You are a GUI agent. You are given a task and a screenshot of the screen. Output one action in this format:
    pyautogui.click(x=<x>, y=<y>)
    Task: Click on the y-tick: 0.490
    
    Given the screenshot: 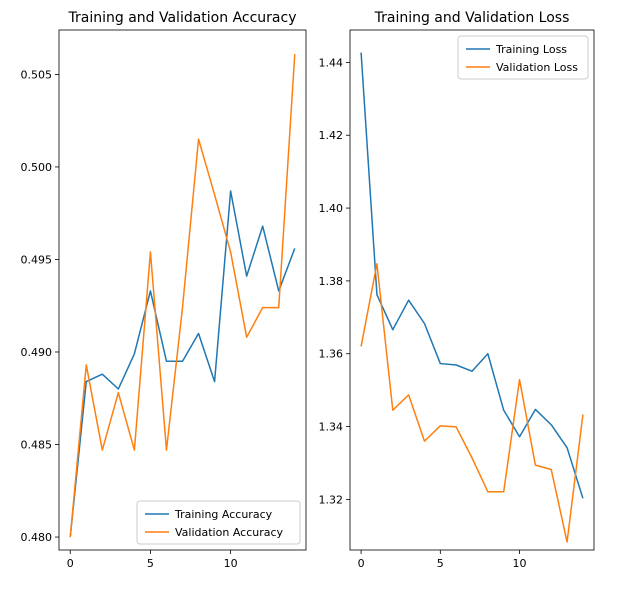 What is the action you would take?
    pyautogui.click(x=40, y=352)
    